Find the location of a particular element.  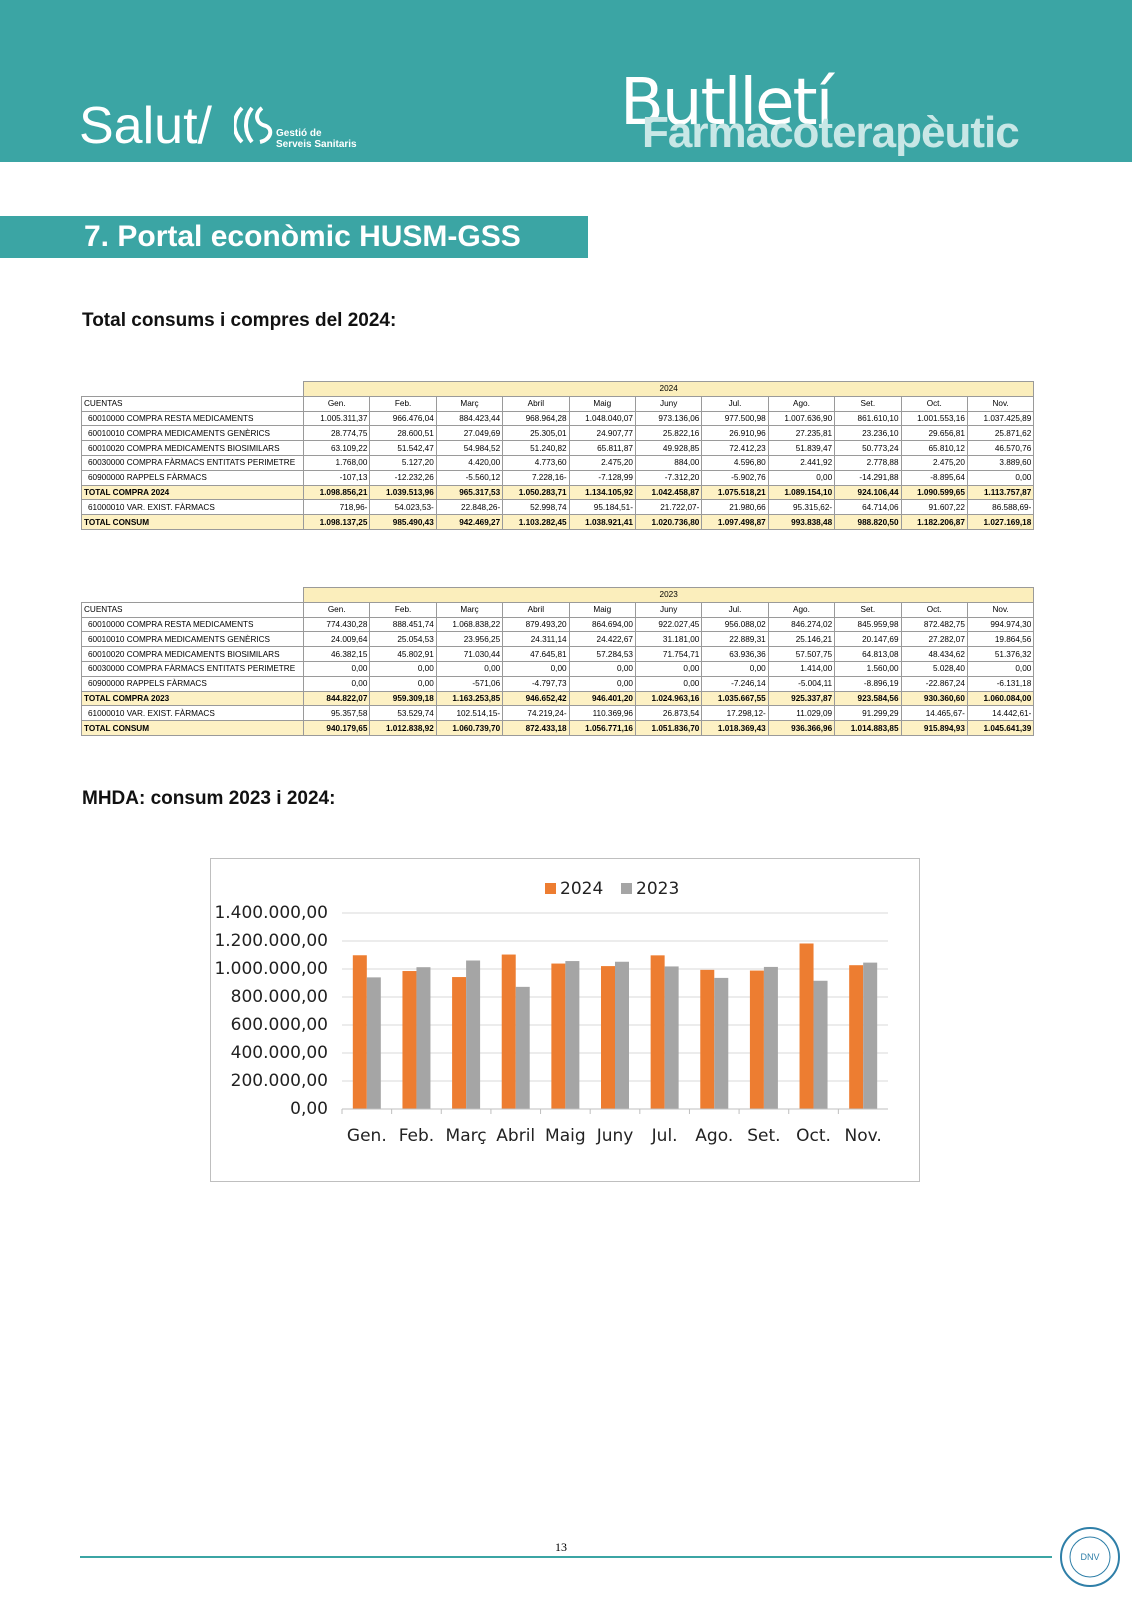

bulletin-subtitle: Farmacoterapèutic is located at coordinates (831, 132).